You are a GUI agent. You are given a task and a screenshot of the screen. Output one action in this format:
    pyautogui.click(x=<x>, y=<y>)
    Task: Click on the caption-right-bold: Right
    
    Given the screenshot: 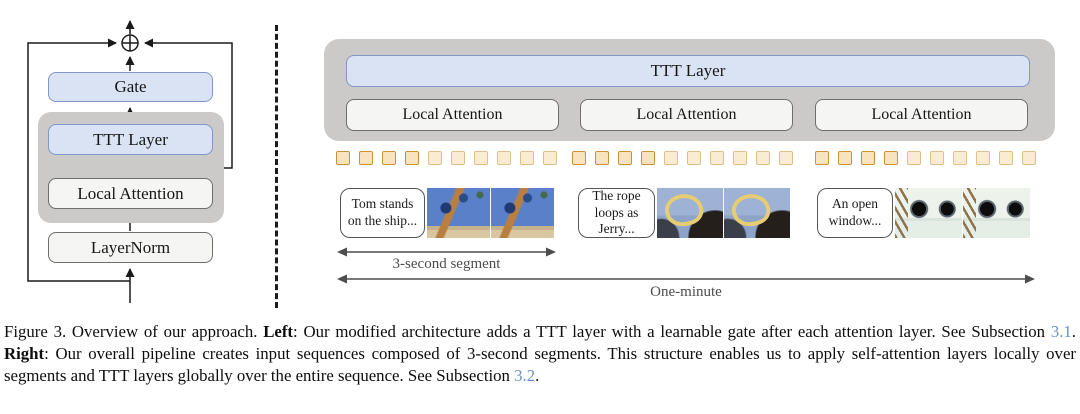 What is the action you would take?
    pyautogui.click(x=24, y=354)
    